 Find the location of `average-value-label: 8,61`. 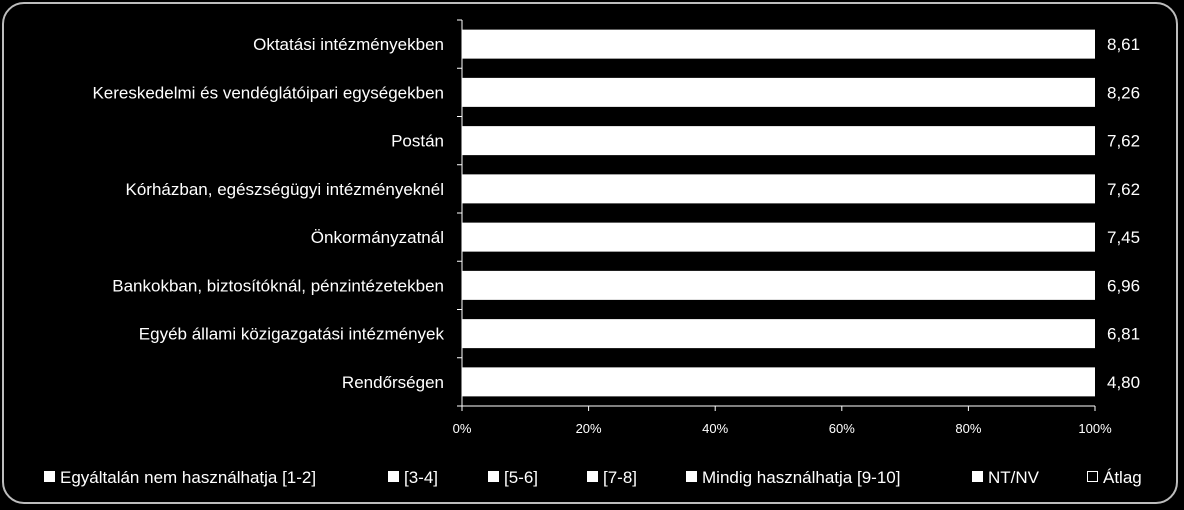

average-value-label: 8,61 is located at coordinates (1123, 44).